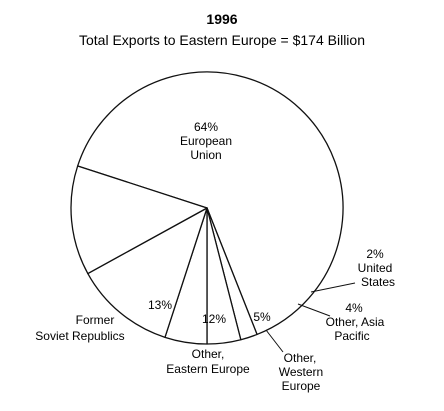  I want to click on leader-line-united-states, so click(333, 287).